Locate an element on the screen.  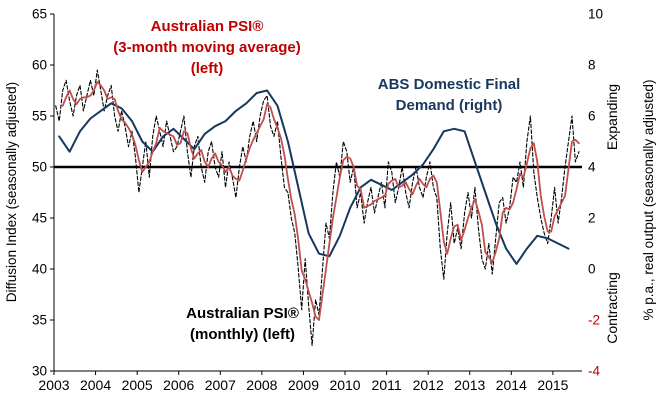
right-axis-tick-label: -2 is located at coordinates (594, 320).